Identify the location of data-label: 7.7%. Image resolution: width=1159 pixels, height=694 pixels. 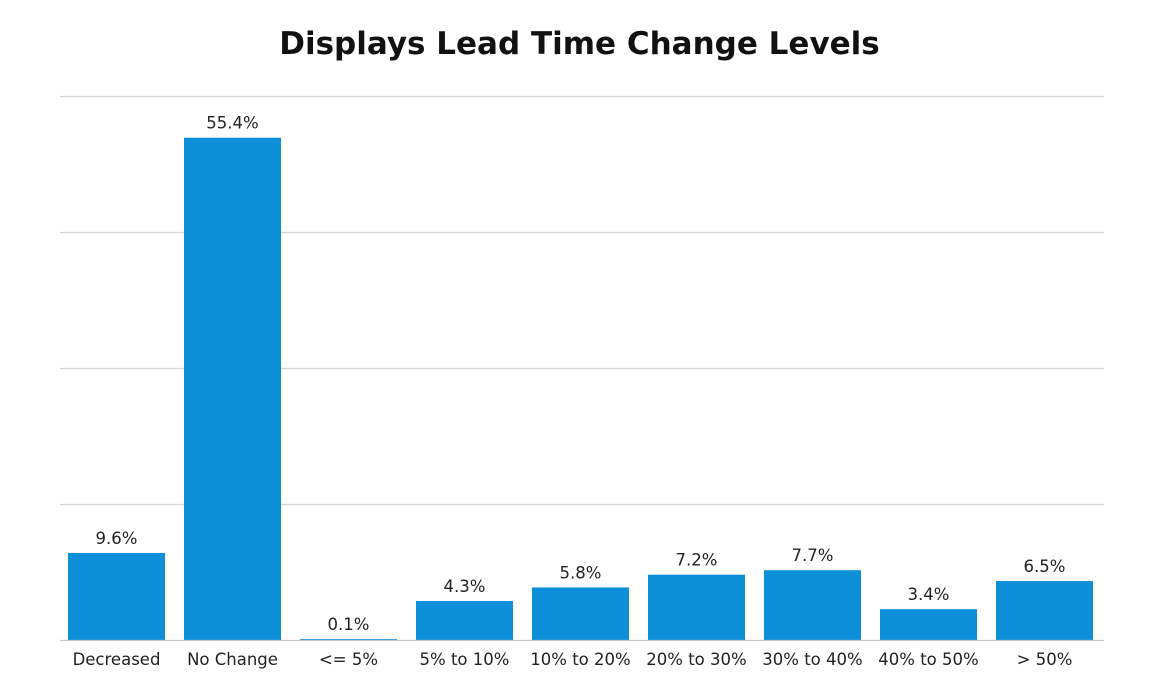
(813, 555).